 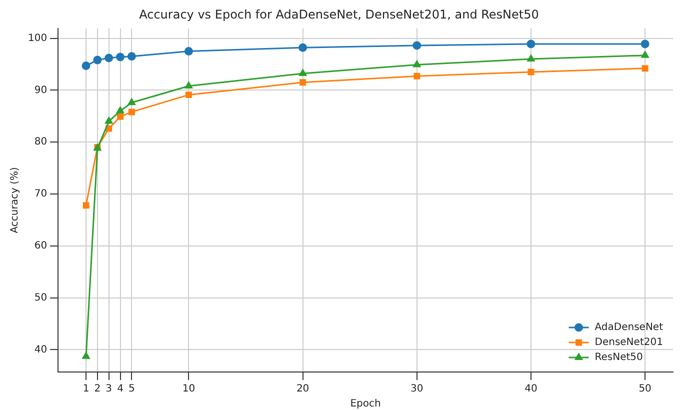 What do you see at coordinates (38, 38) in the screenshot?
I see `y-tick-label: 100` at bounding box center [38, 38].